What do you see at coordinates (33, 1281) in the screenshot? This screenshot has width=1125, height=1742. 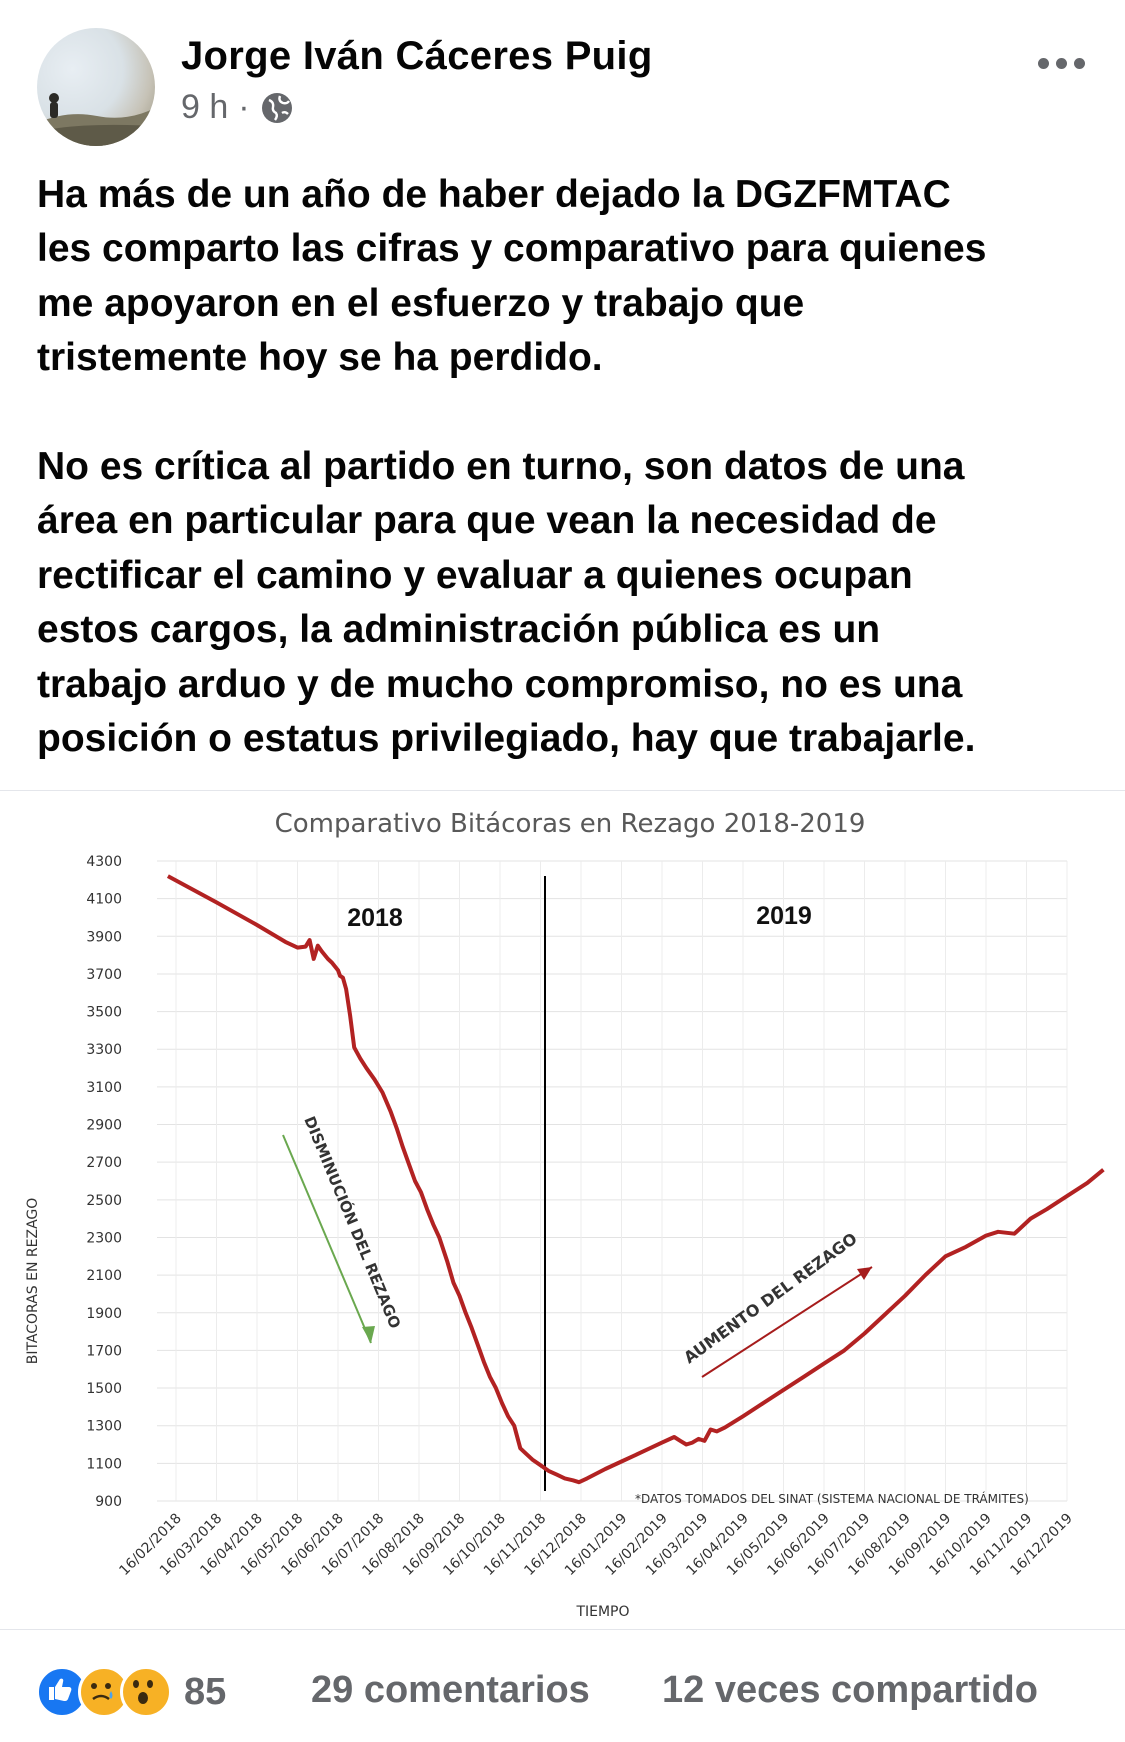 I see `y-axis-label: BITACORAS EN REZAGO` at bounding box center [33, 1281].